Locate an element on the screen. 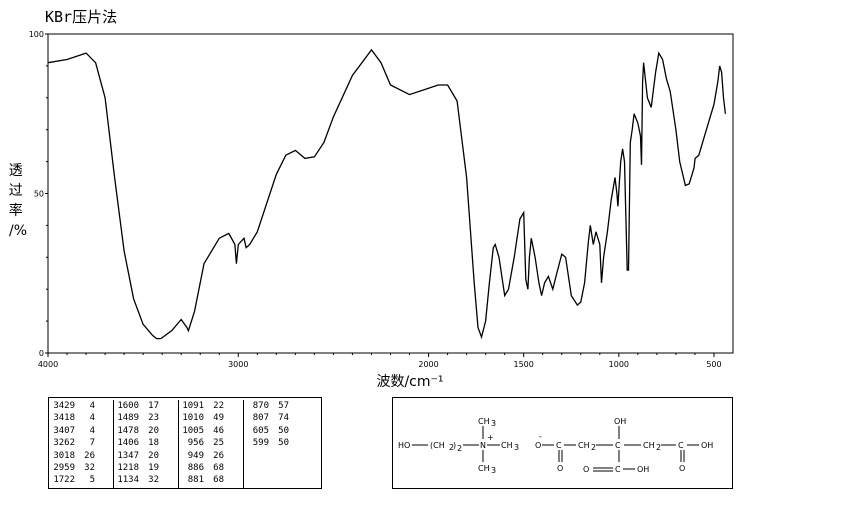  anion-c-right: C is located at coordinates (681, 445).